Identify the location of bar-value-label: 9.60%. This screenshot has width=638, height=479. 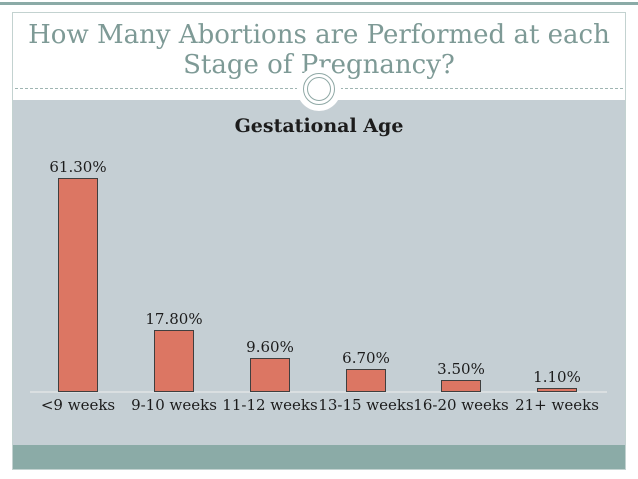
(270, 347).